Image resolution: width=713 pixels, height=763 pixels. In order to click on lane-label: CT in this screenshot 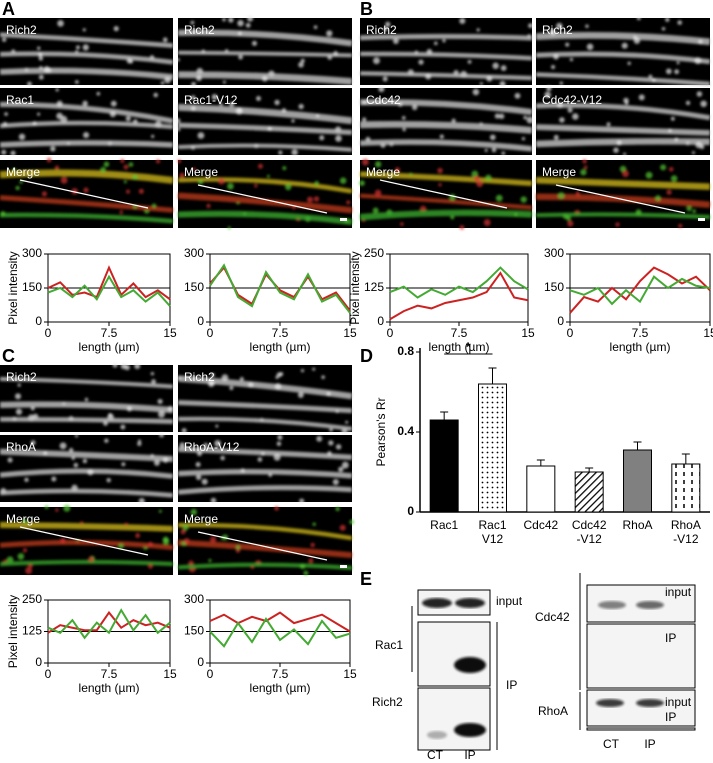, I will do `click(611, 744)`.